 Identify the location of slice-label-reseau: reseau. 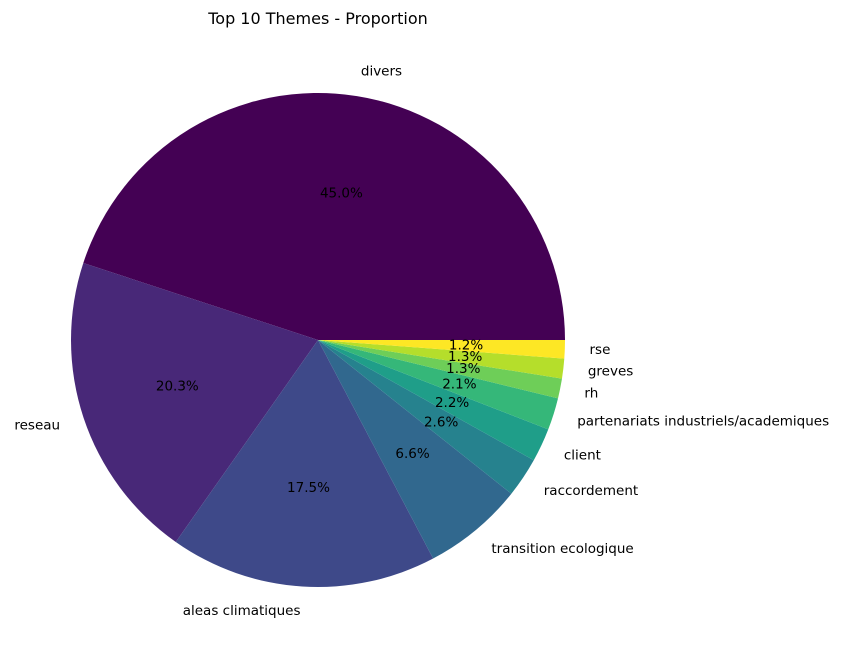
(37, 426).